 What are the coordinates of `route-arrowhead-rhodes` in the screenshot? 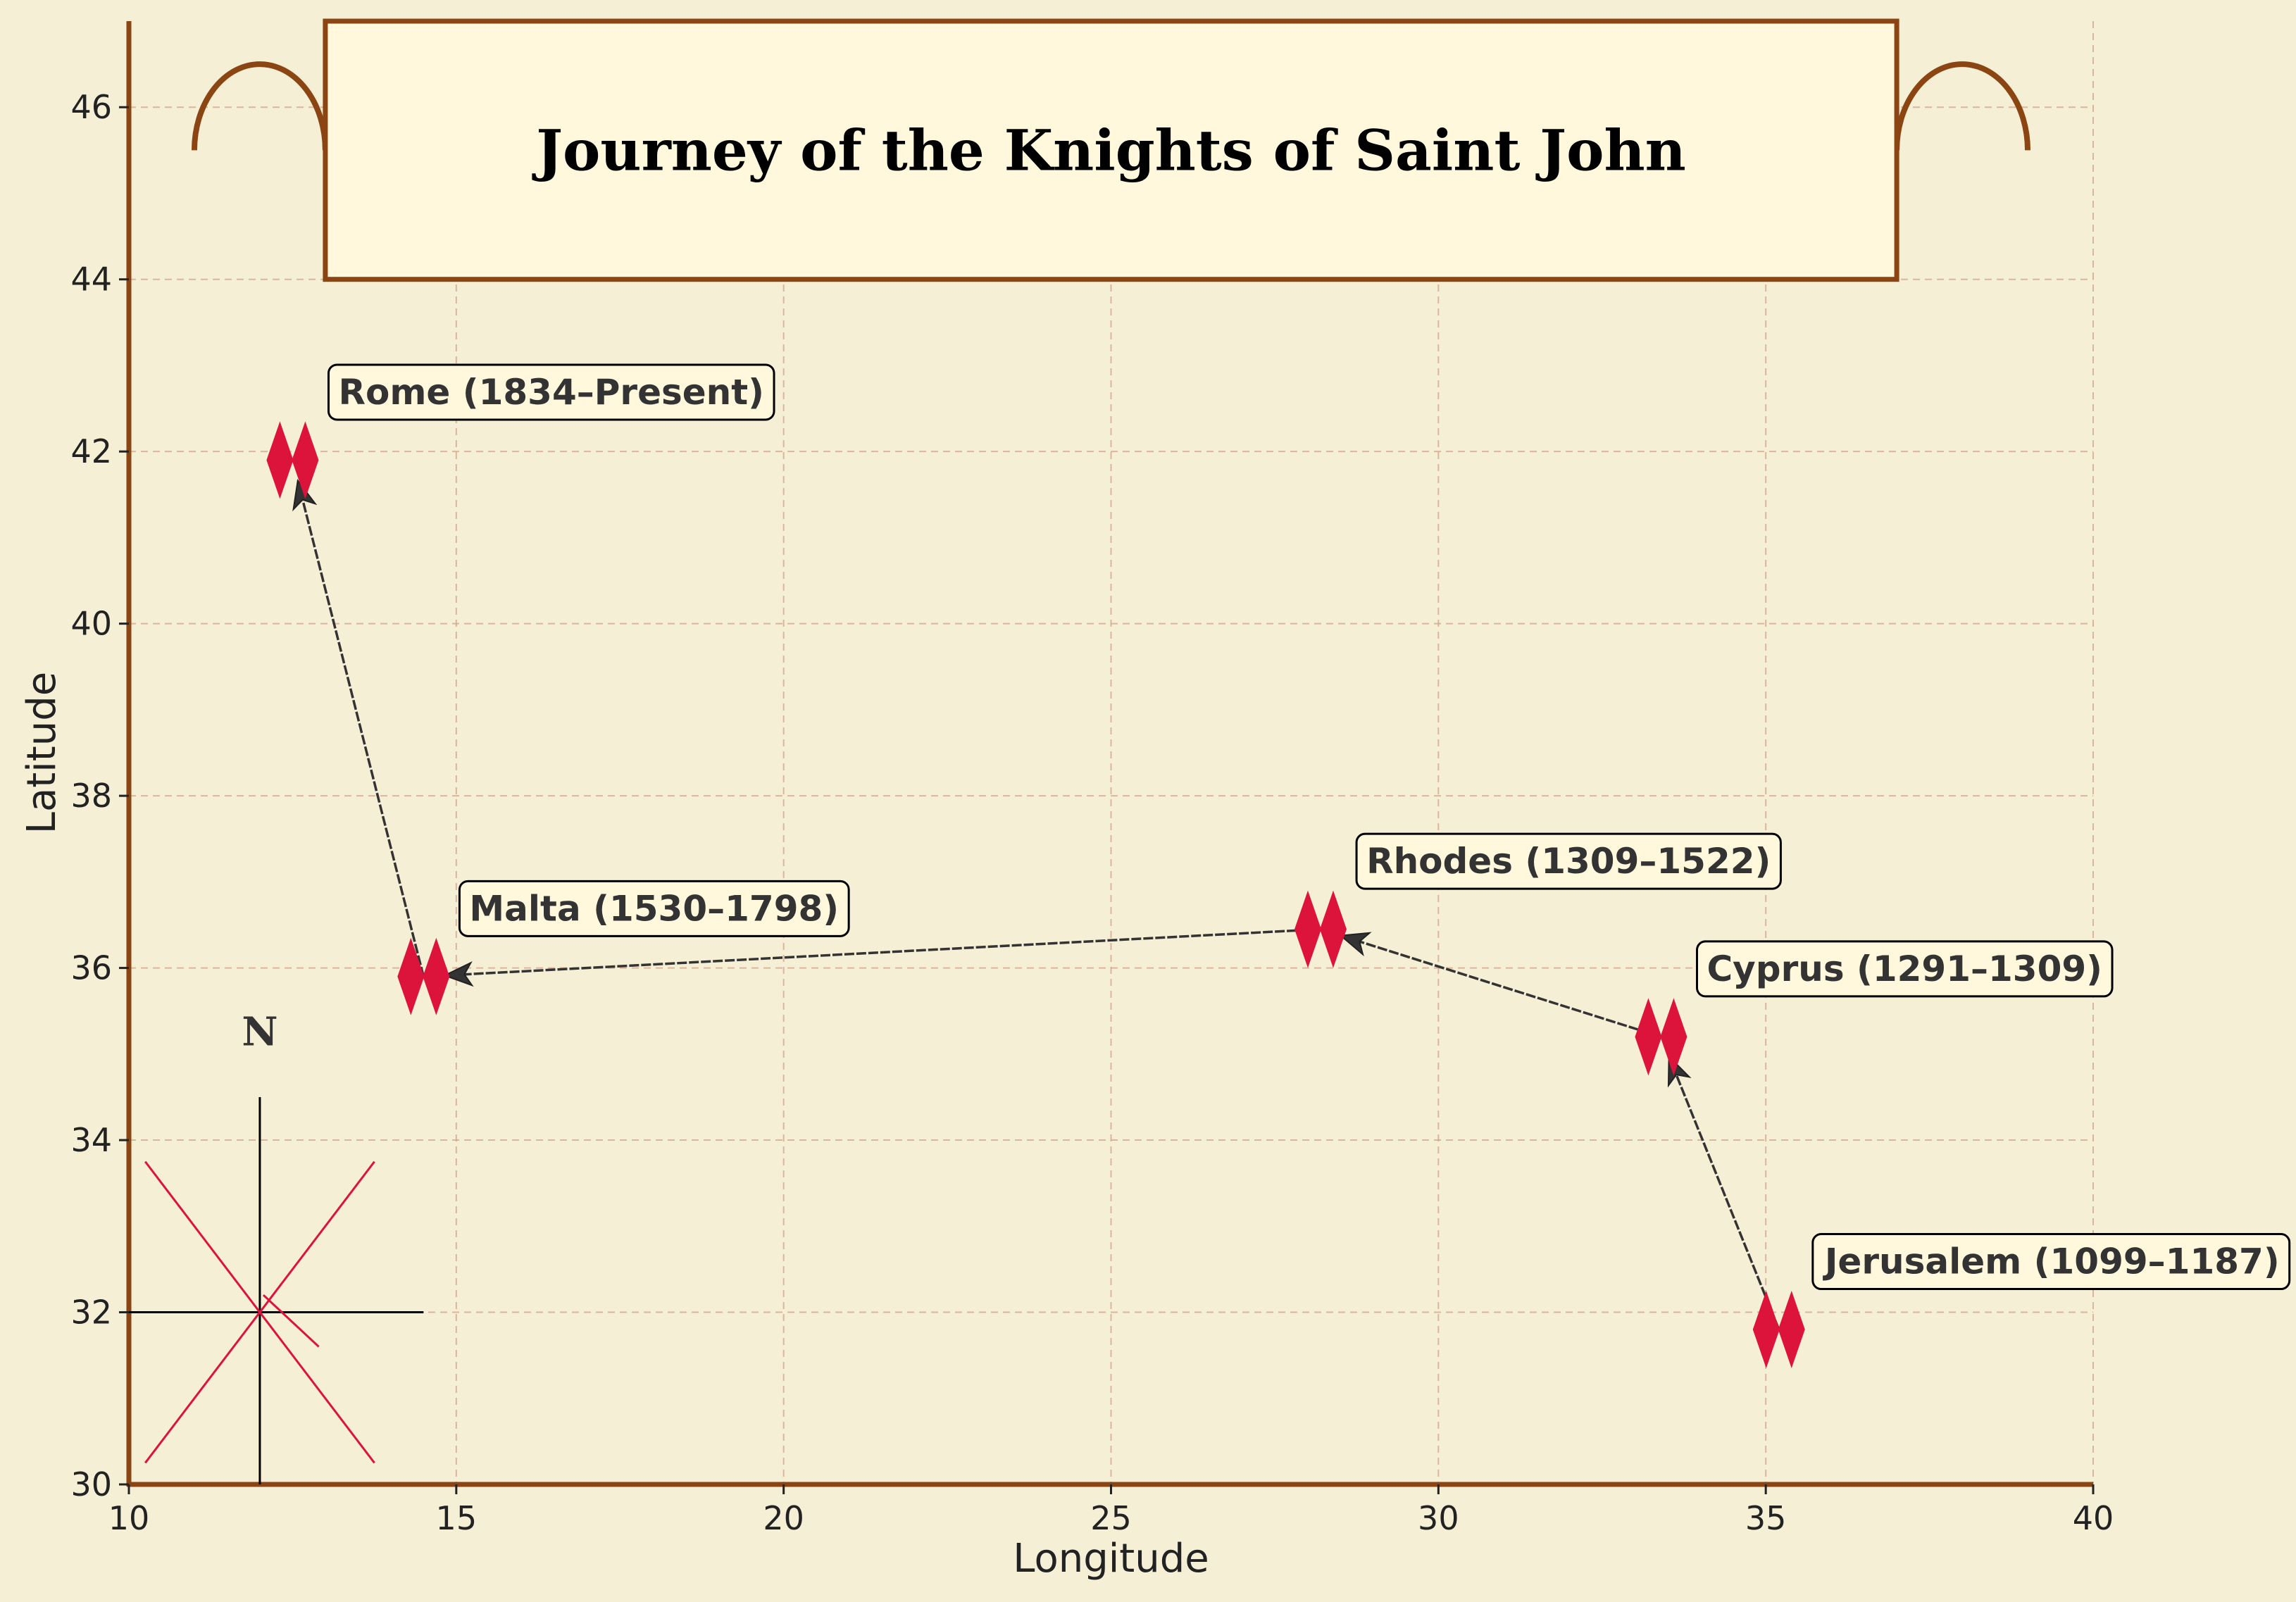 It's located at (1356, 944).